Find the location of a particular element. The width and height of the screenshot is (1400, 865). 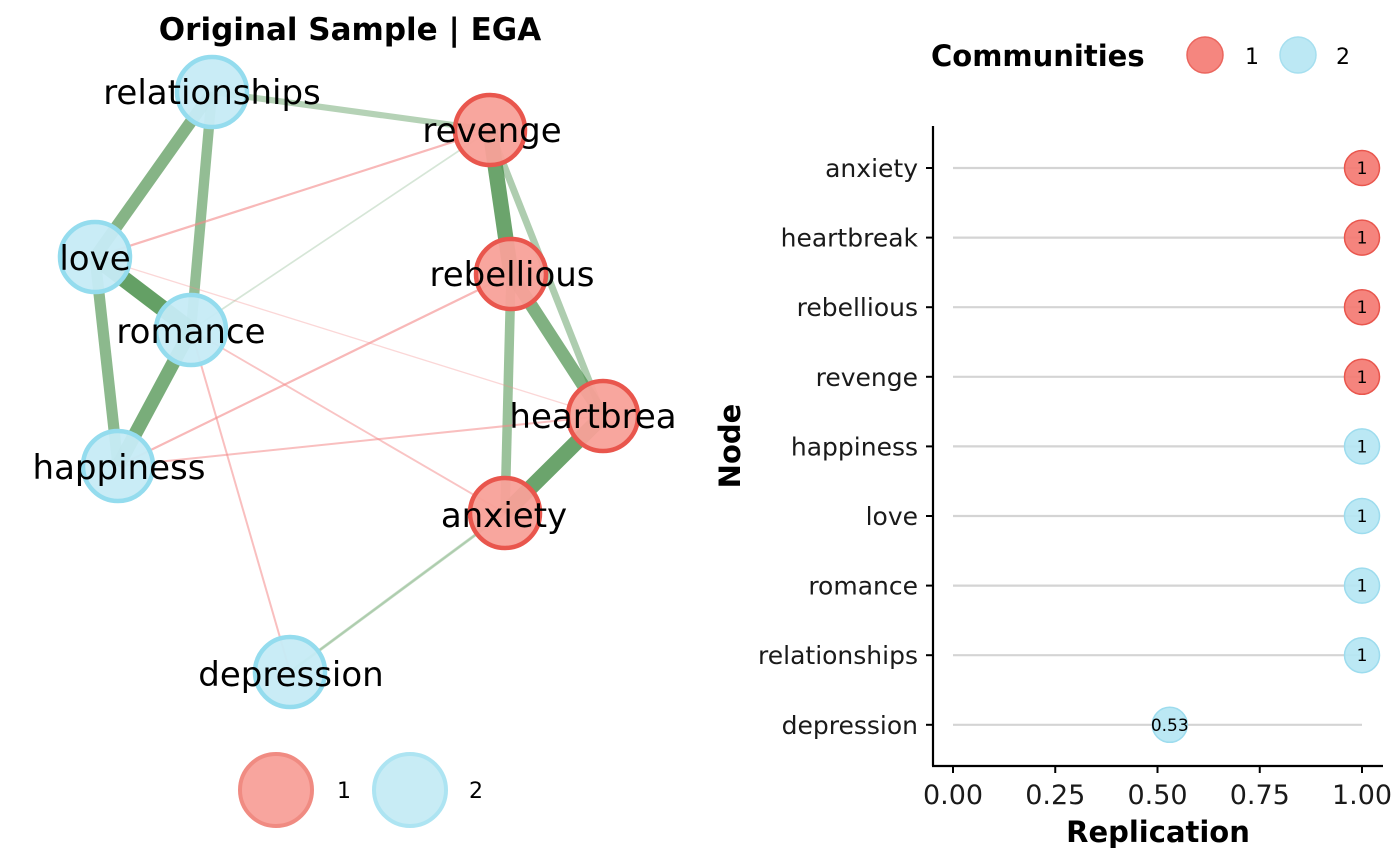

edge-anxiety-depression is located at coordinates (397, 592).